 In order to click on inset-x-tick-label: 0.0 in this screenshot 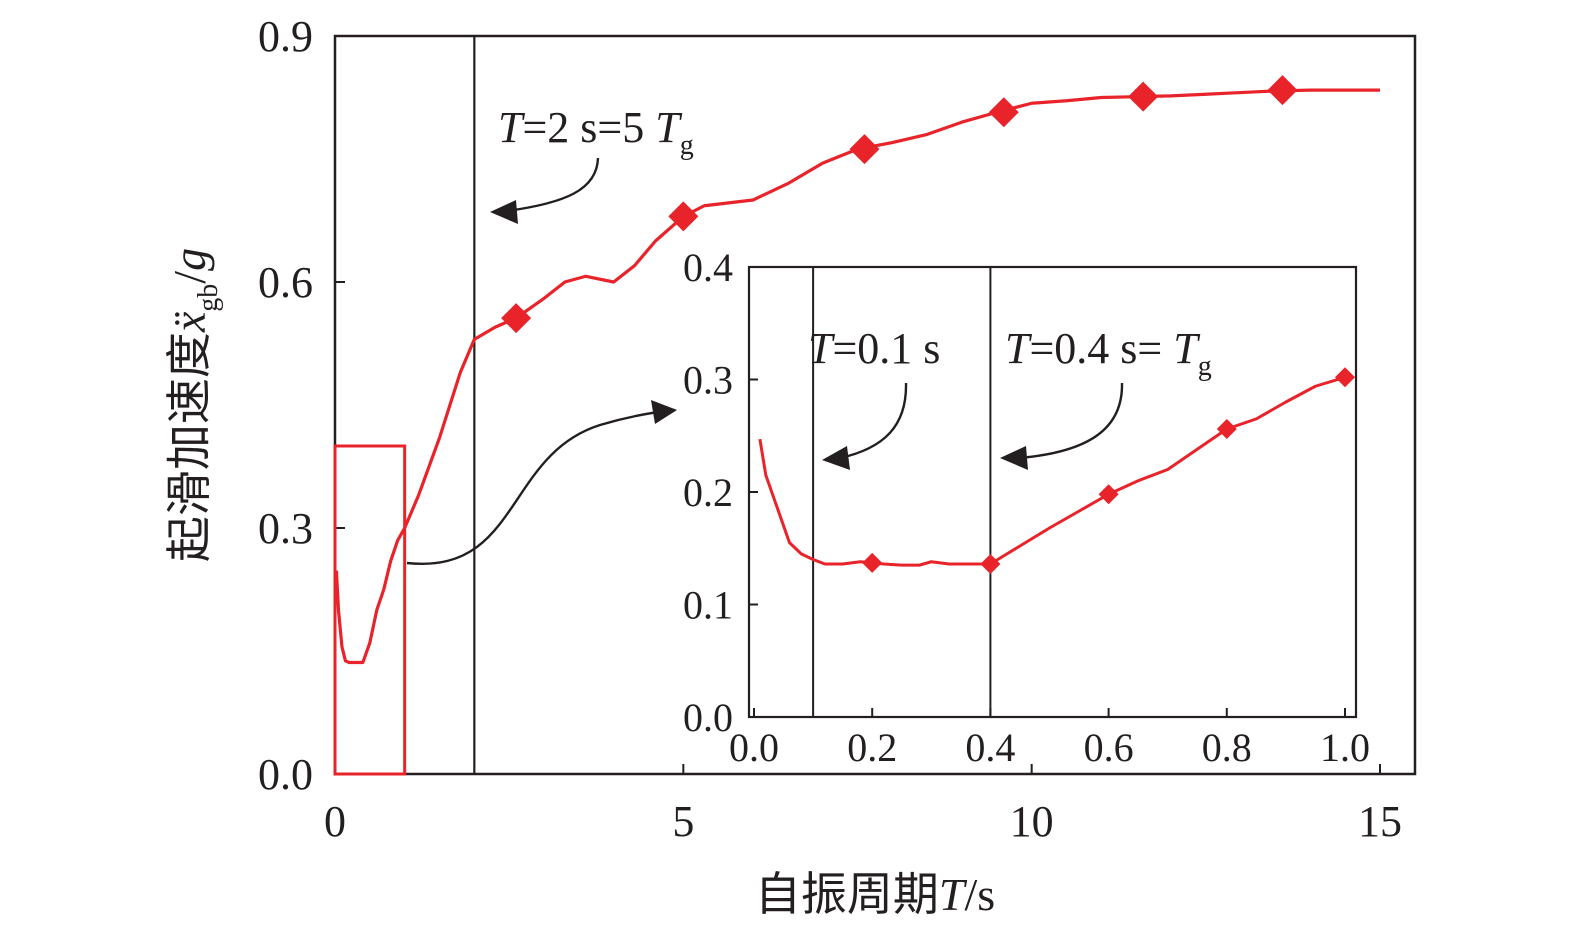, I will do `click(754, 747)`.